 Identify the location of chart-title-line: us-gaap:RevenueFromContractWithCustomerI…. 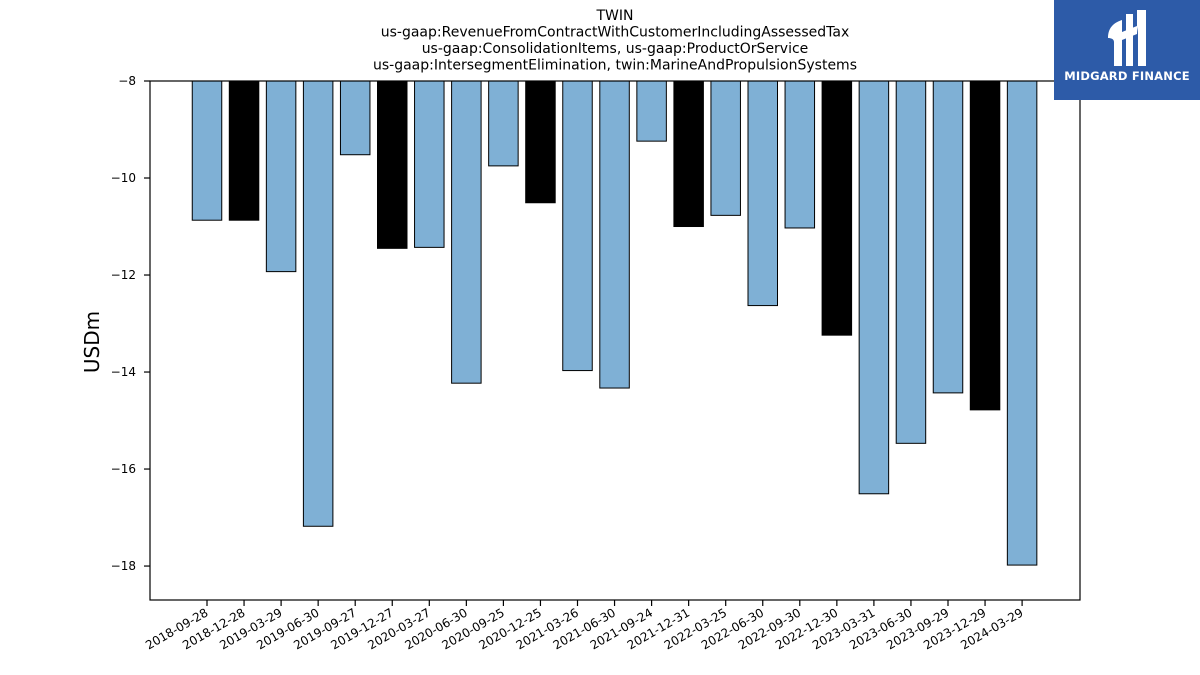
(615, 33).